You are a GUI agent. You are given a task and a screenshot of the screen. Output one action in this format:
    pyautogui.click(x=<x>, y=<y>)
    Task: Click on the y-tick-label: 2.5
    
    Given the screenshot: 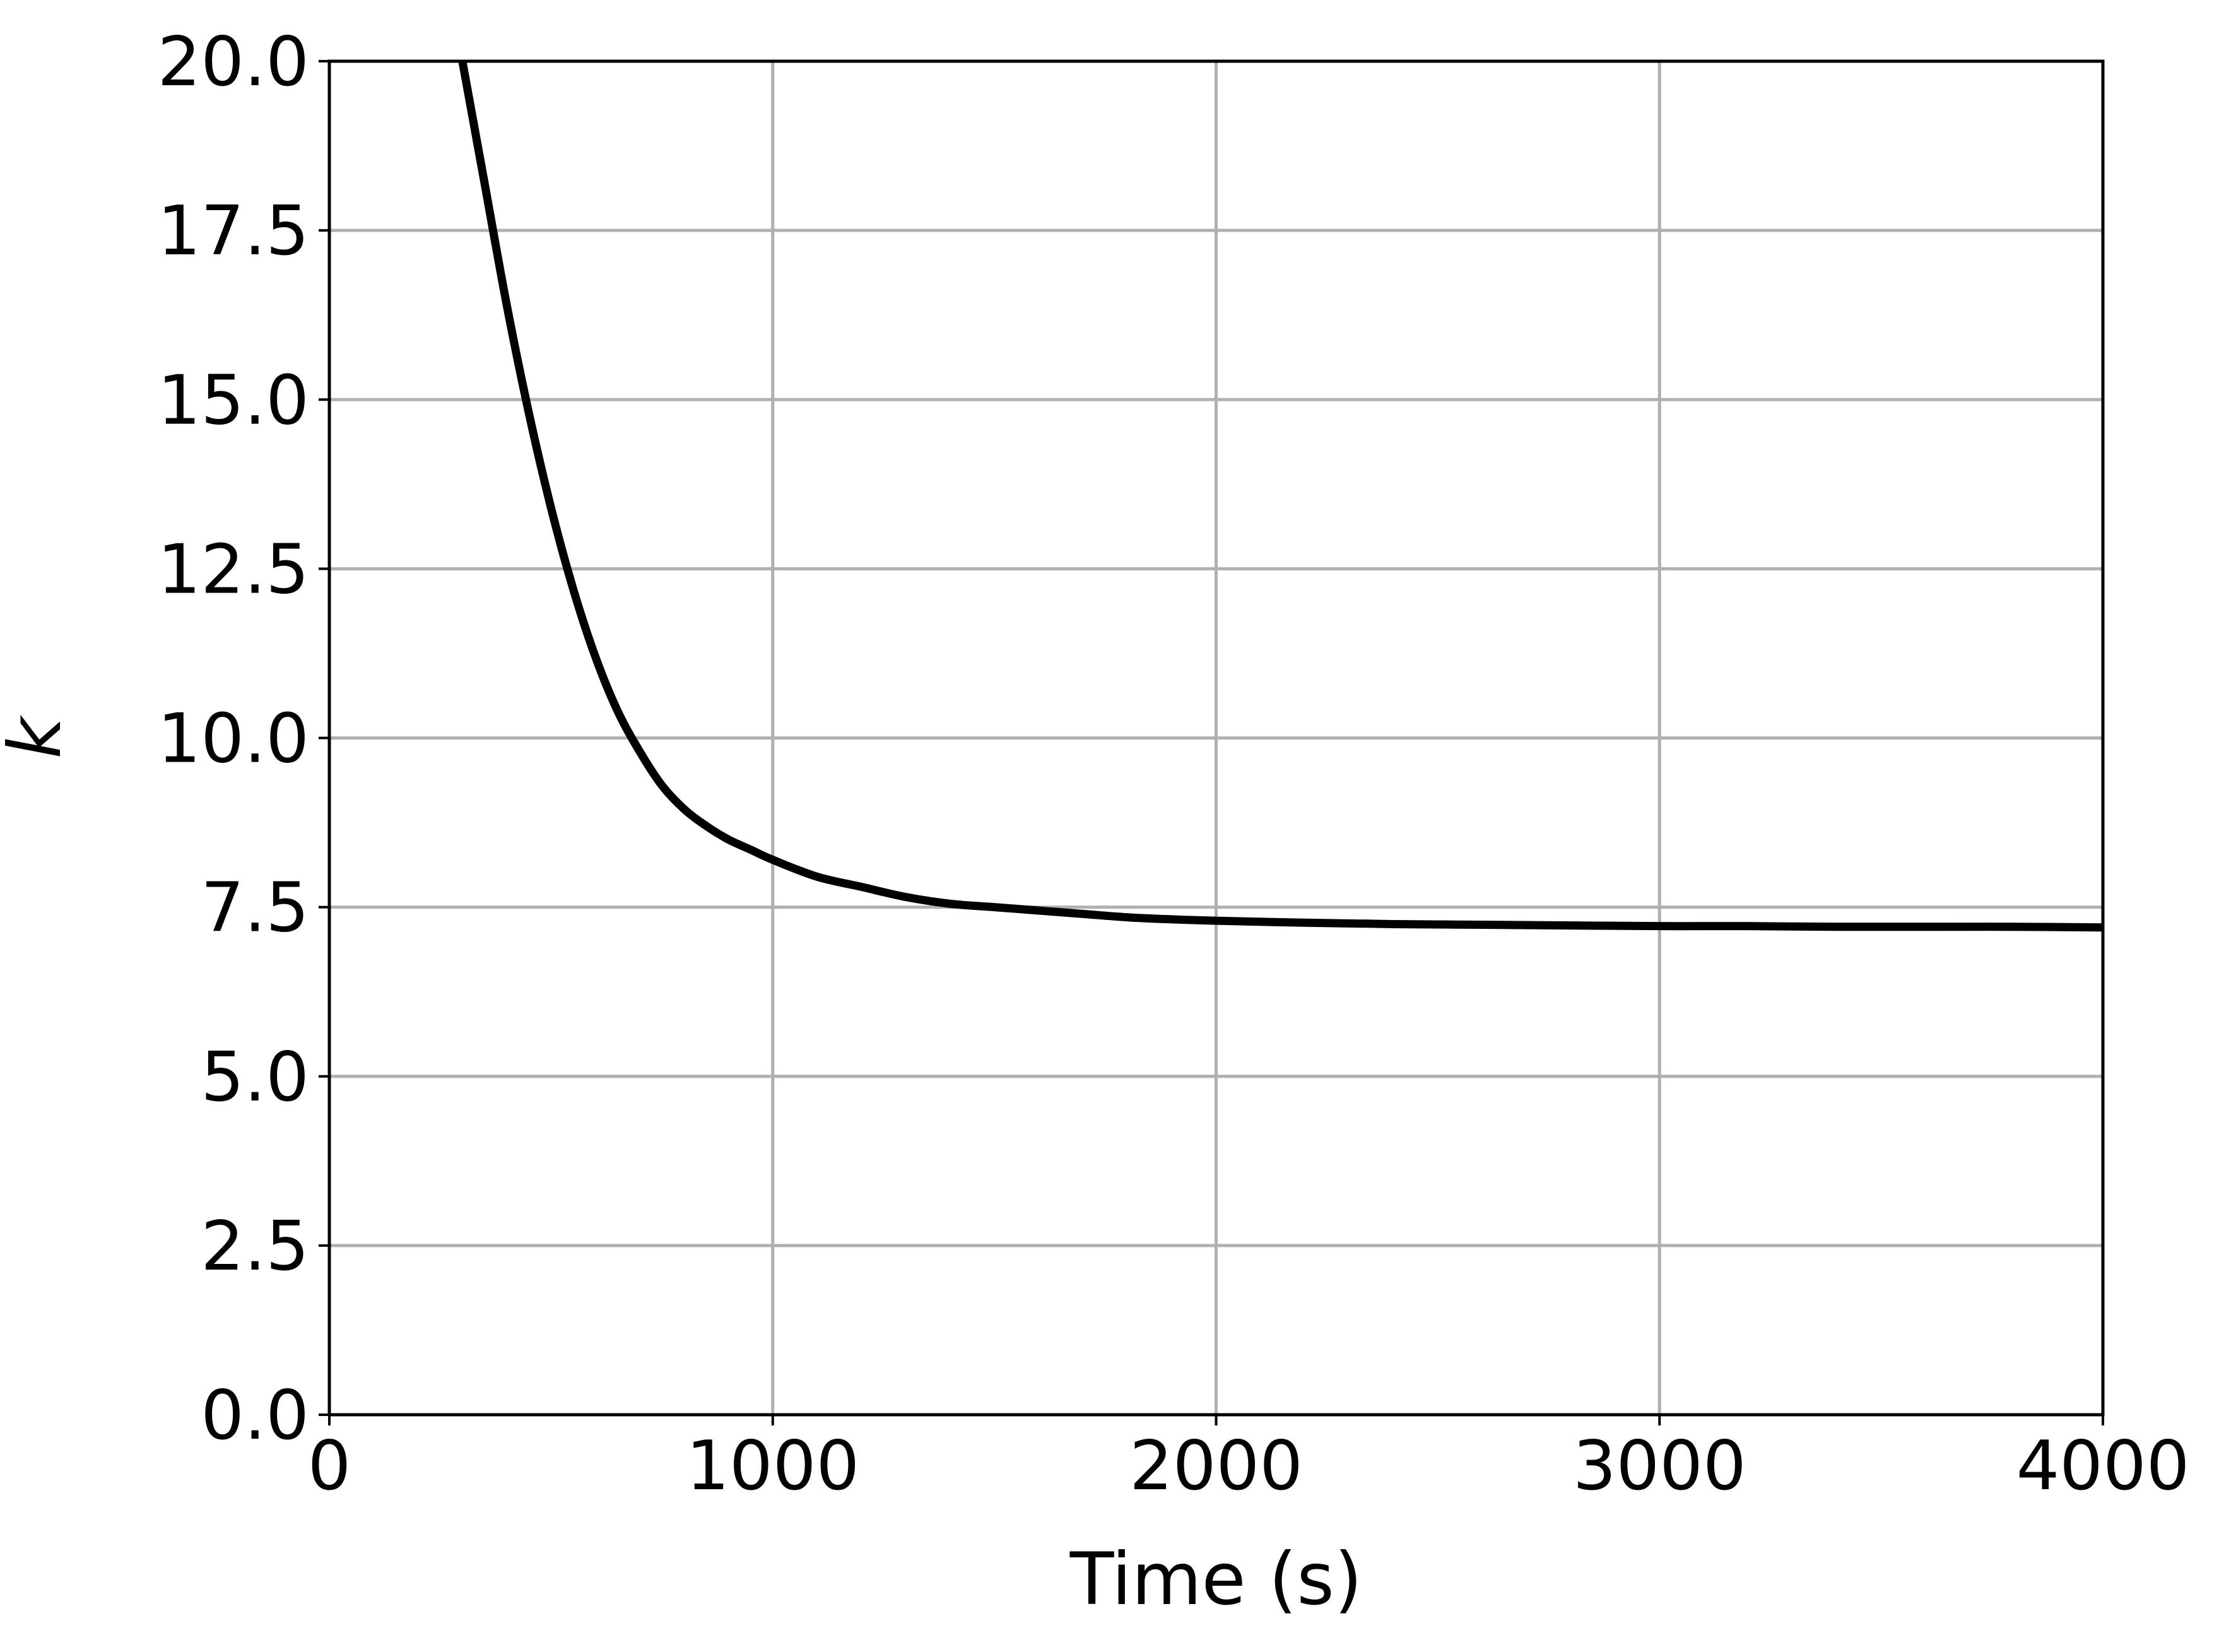 What is the action you would take?
    pyautogui.click(x=255, y=1246)
    